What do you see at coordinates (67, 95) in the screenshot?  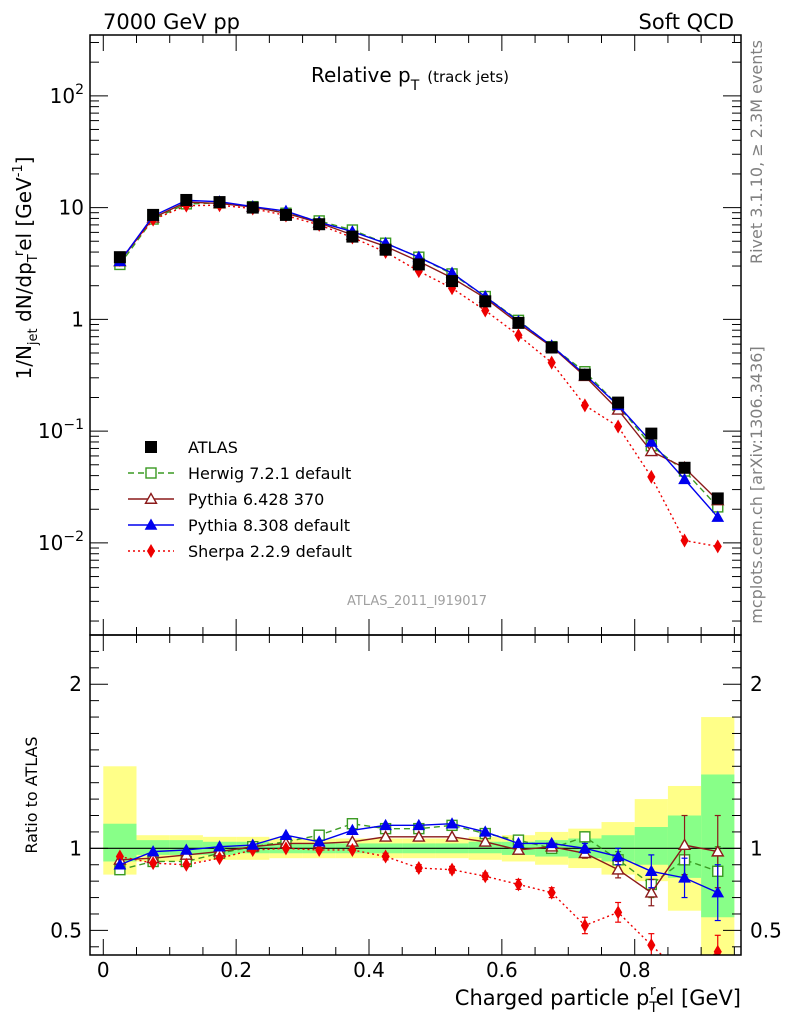 I see `main-ytick-label: 10²` at bounding box center [67, 95].